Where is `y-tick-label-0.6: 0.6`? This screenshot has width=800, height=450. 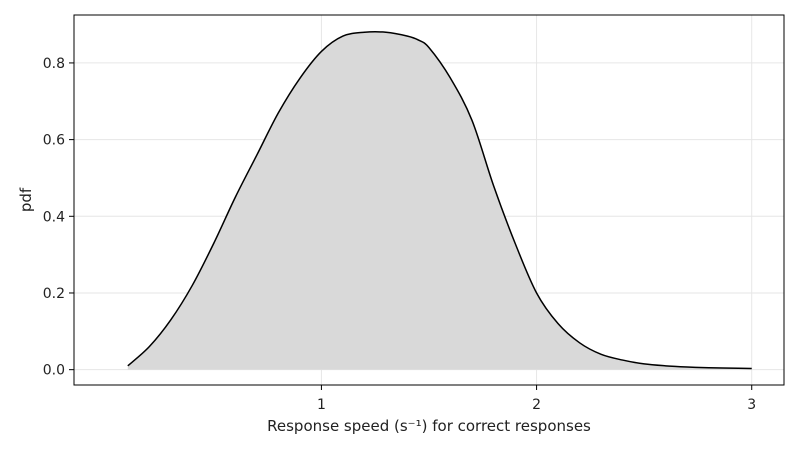 y-tick-label-0.6: 0.6 is located at coordinates (54, 141).